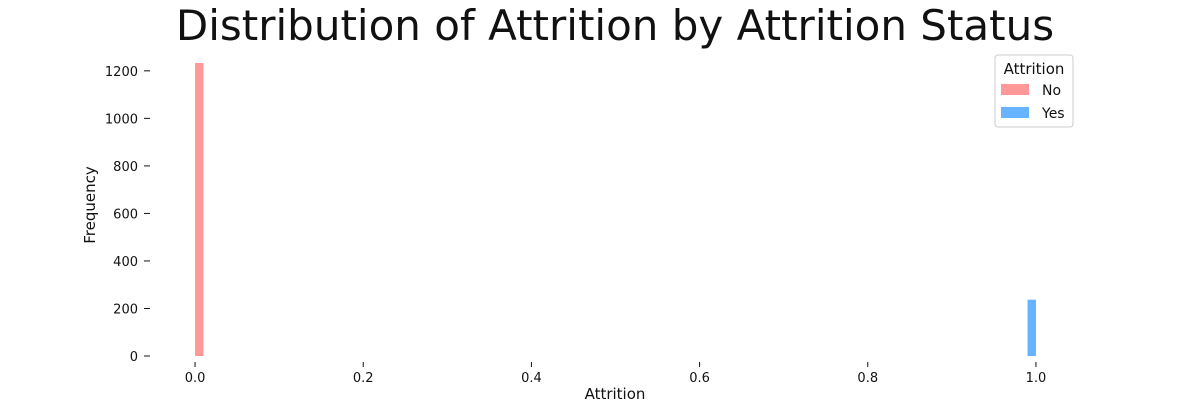 Image resolution: width=1200 pixels, height=400 pixels. I want to click on legend-label-no: No, so click(1051, 91).